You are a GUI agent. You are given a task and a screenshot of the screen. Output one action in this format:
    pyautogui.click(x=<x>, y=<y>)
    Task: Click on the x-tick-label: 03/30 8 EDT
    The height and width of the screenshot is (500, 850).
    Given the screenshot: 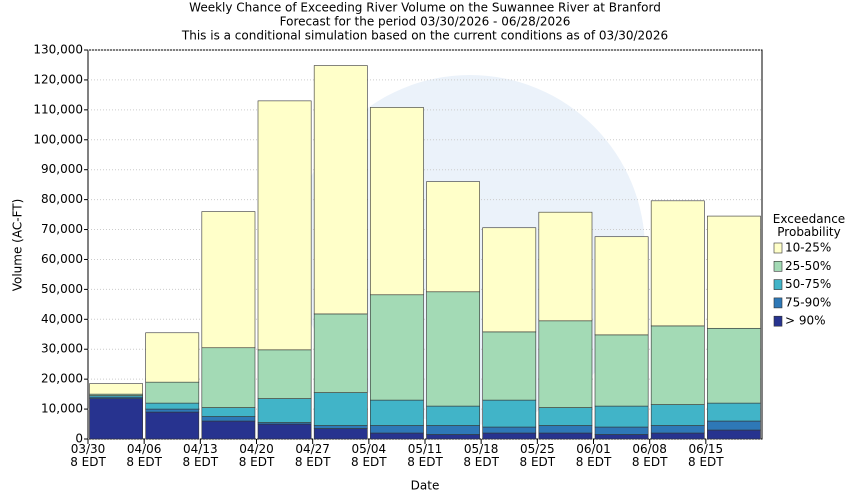 What is the action you would take?
    pyautogui.click(x=88, y=455)
    